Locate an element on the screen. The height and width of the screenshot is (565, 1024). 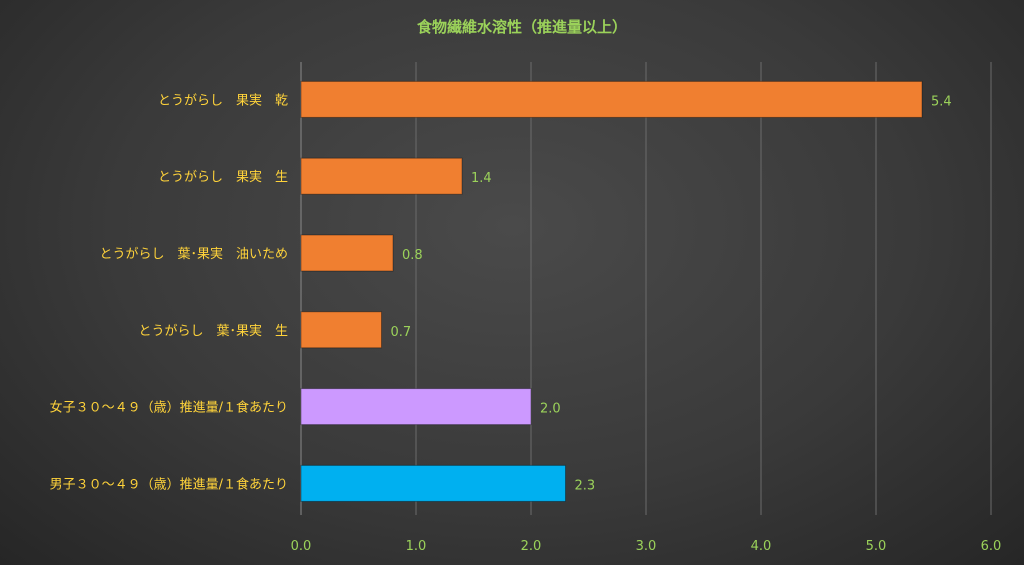
x-tick-label: 1.0 is located at coordinates (416, 546).